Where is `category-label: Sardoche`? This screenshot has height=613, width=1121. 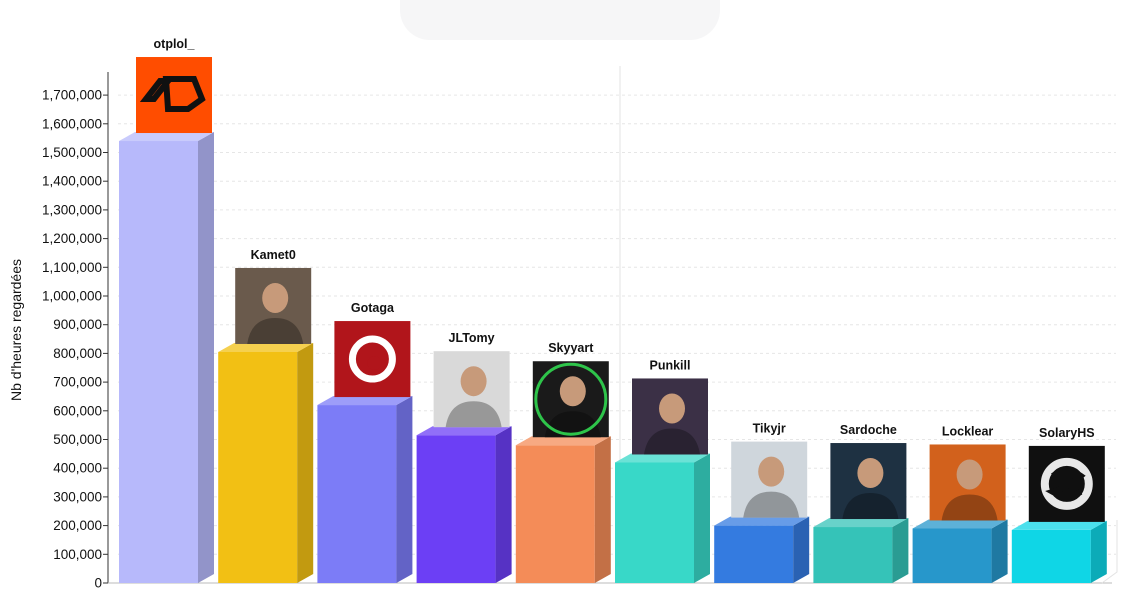
category-label: Sardoche is located at coordinates (868, 430).